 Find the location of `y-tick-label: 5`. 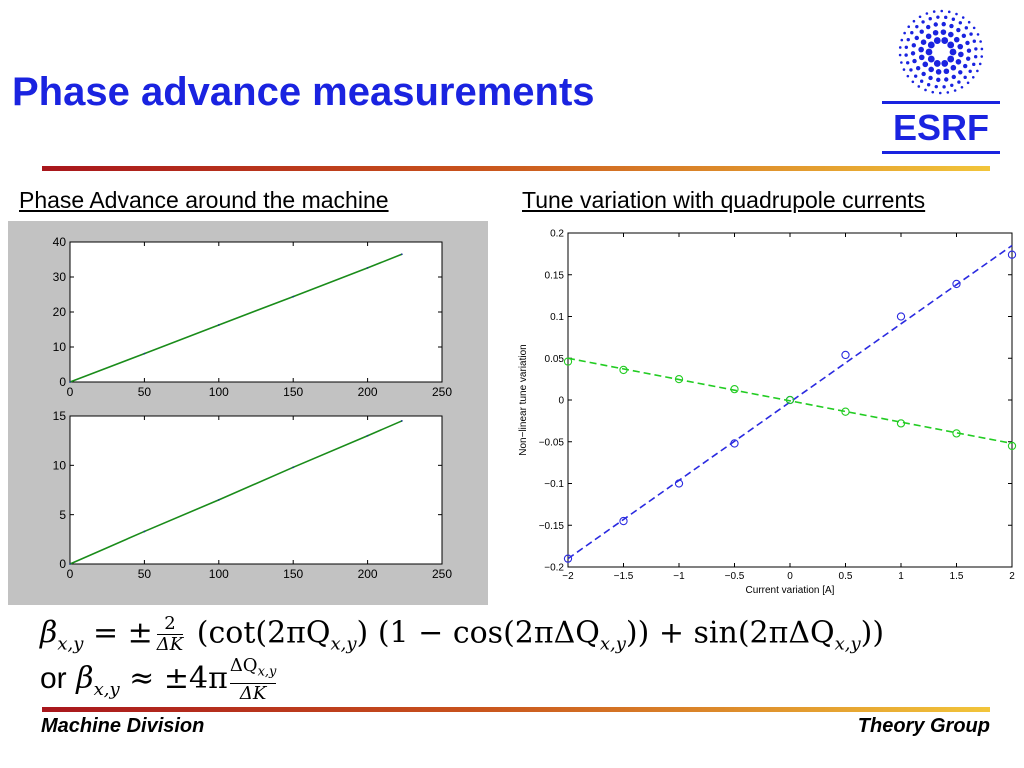

y-tick-label: 5 is located at coordinates (62, 515).